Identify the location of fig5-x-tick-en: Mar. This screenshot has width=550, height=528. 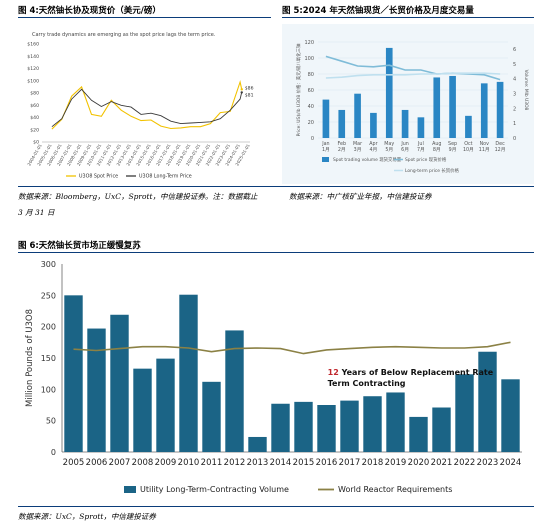
(357, 144).